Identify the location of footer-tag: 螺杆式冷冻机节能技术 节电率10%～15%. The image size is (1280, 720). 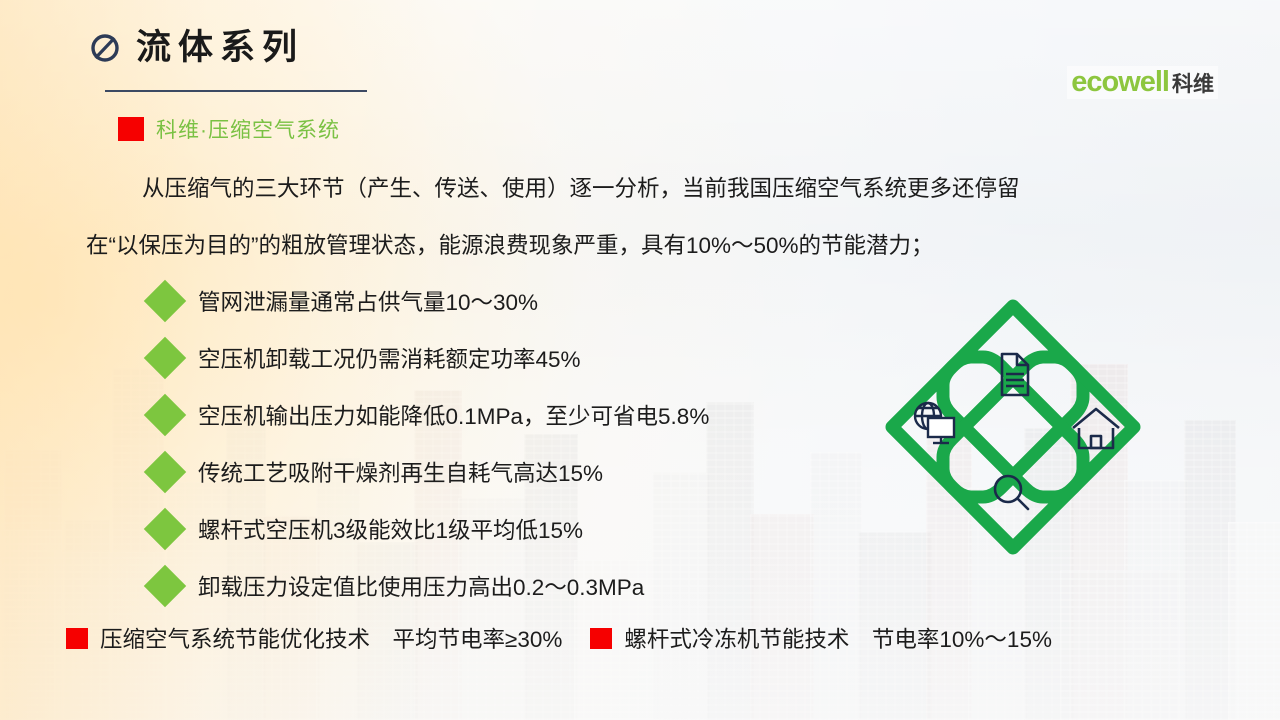
(821, 638).